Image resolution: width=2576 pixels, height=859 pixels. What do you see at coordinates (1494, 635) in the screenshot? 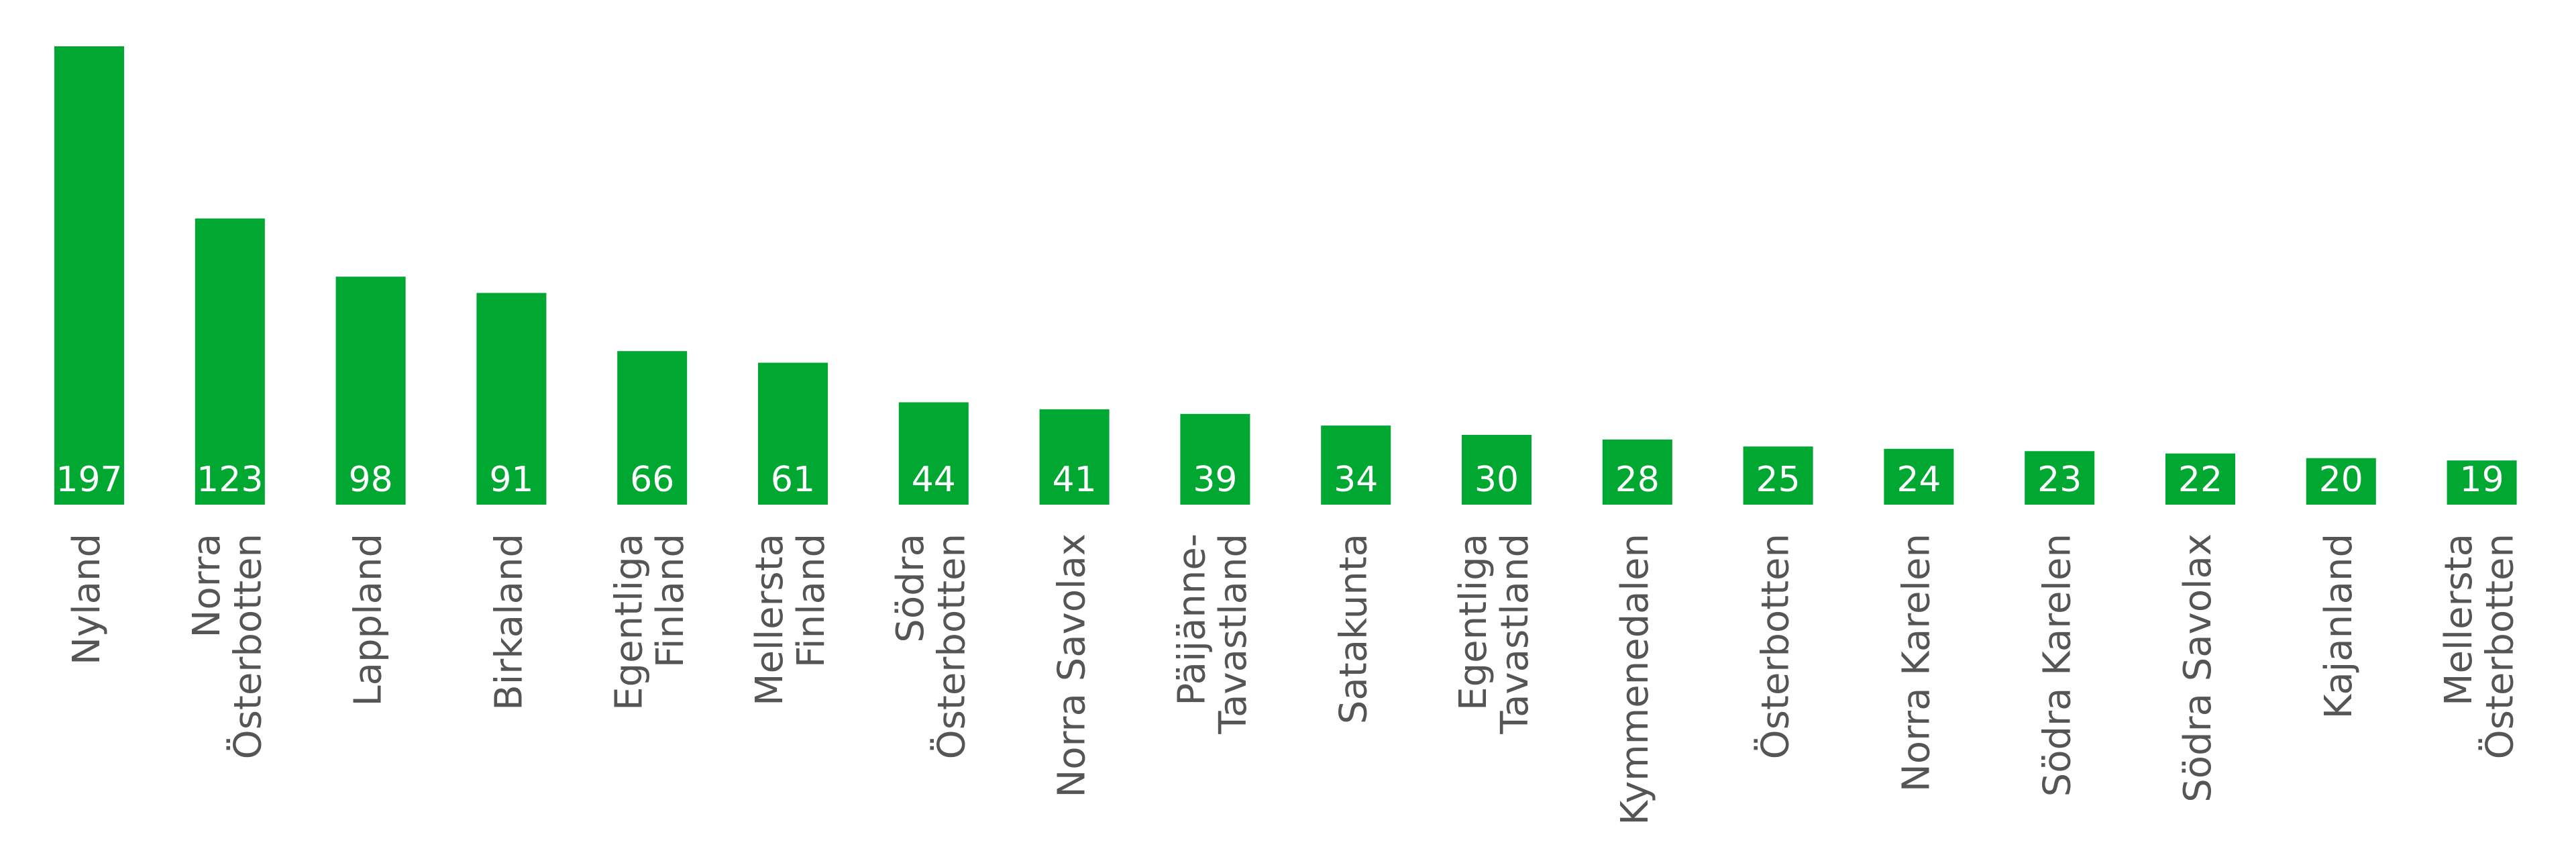
I see `category-label: EgentligaTavastland` at bounding box center [1494, 635].